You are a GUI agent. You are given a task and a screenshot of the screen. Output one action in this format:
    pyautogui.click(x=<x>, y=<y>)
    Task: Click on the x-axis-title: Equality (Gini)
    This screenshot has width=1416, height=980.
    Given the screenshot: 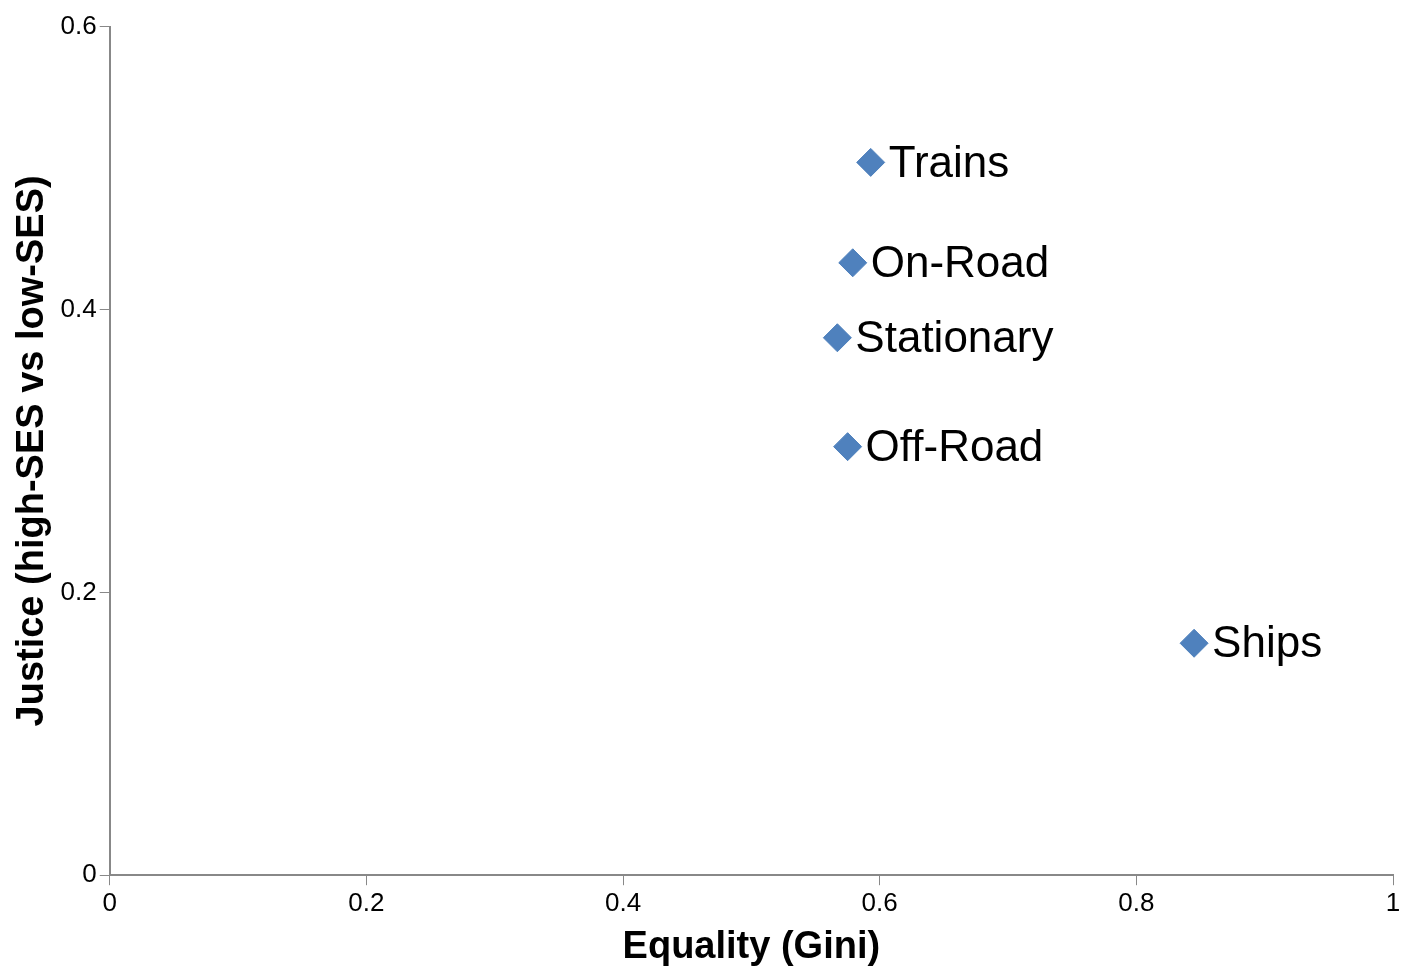 What is the action you would take?
    pyautogui.click(x=751, y=944)
    